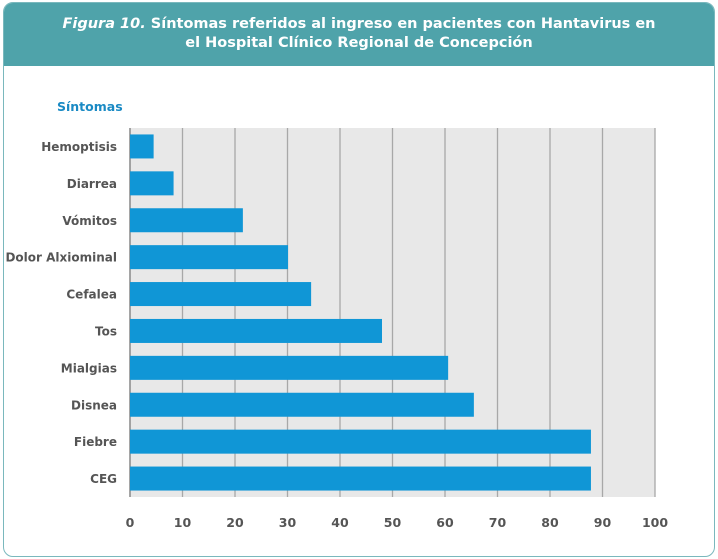 This screenshot has height=559, width=718. Describe the element at coordinates (91, 295) in the screenshot. I see `category-label: Cefalea` at that location.